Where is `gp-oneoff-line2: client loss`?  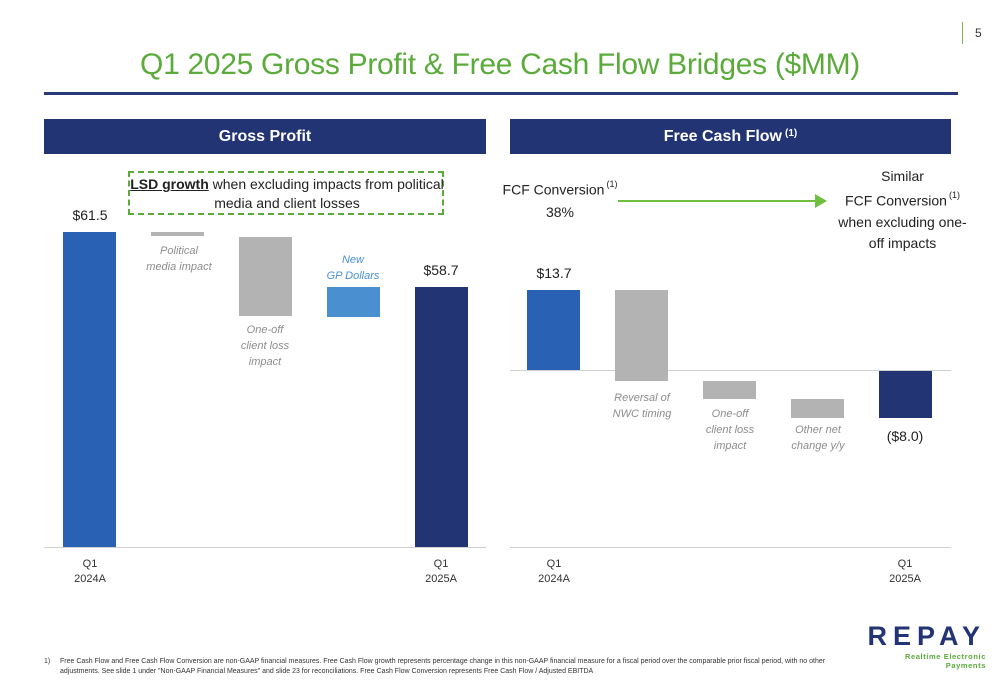 gp-oneoff-line2: client loss is located at coordinates (265, 346).